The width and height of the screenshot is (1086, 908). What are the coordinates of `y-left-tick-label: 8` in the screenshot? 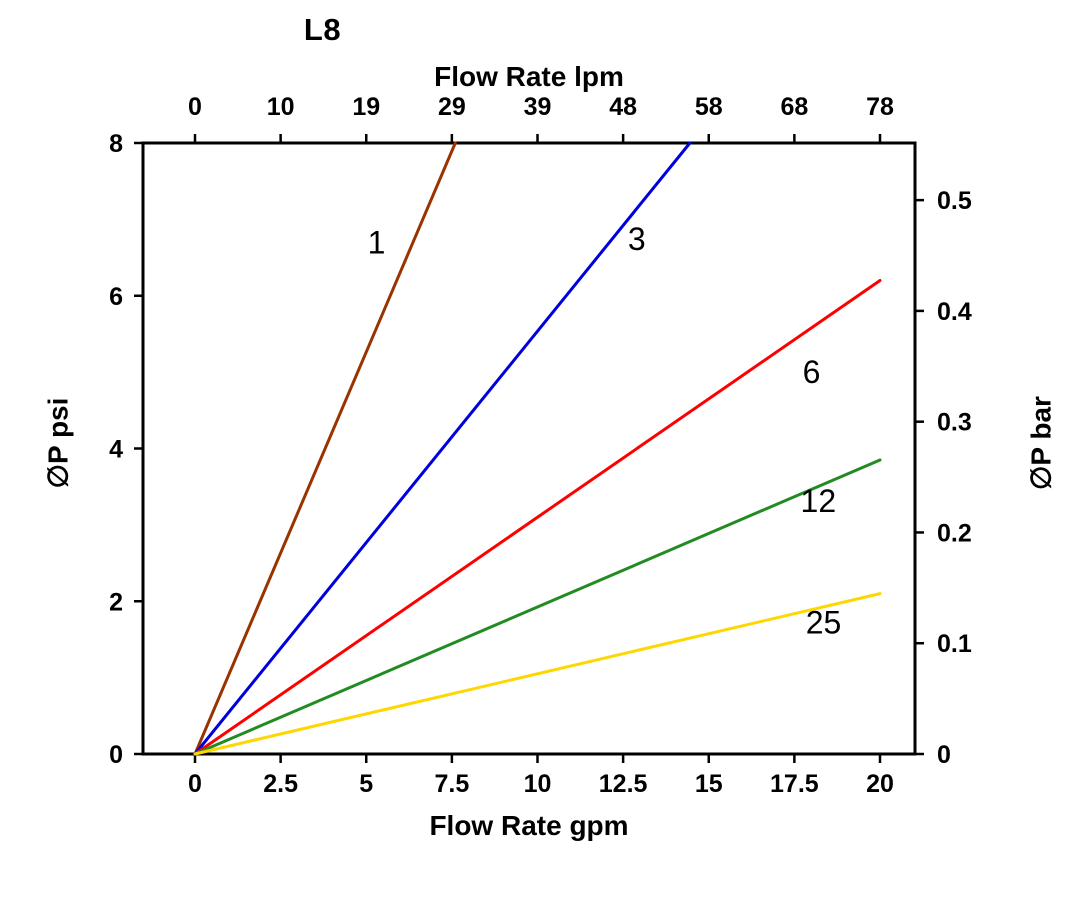 It's located at (116, 144).